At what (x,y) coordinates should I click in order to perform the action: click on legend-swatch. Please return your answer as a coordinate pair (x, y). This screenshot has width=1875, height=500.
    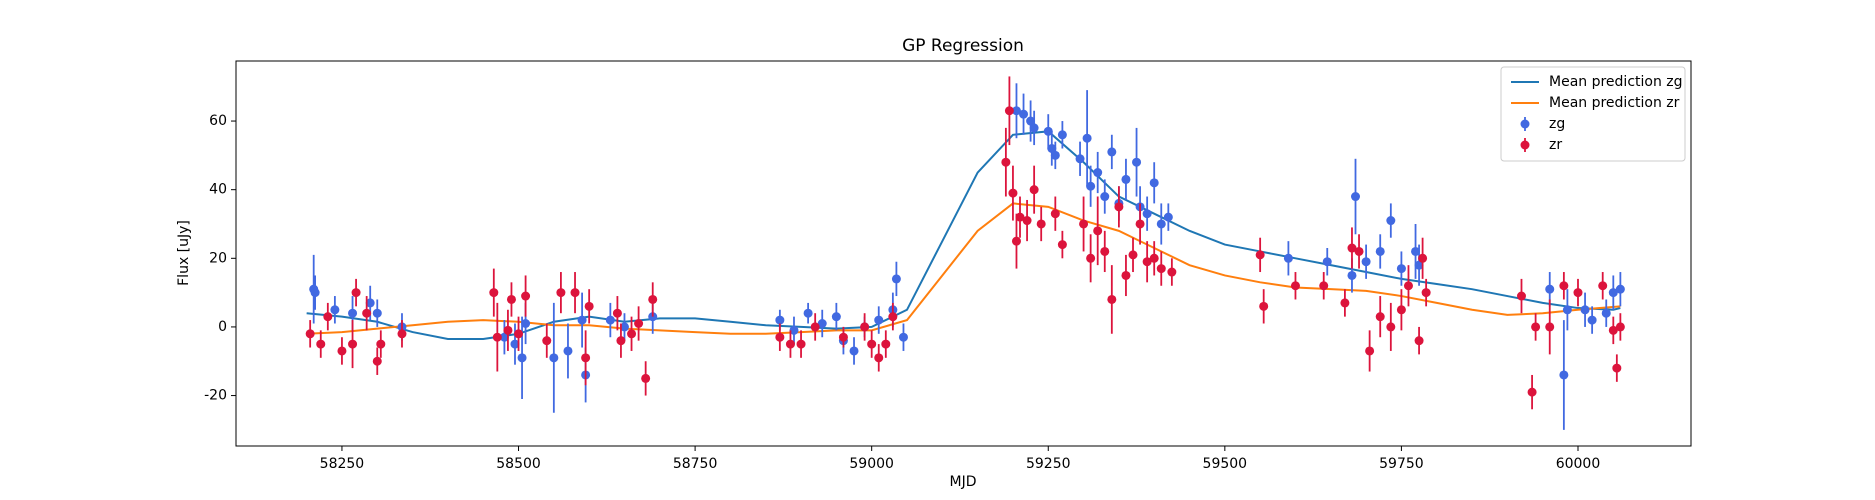
    Looking at the image, I should click on (1525, 145).